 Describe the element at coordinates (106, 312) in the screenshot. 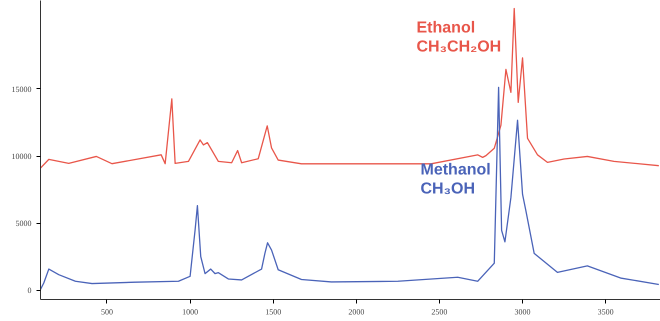

I see `x-tick-label: 500` at that location.